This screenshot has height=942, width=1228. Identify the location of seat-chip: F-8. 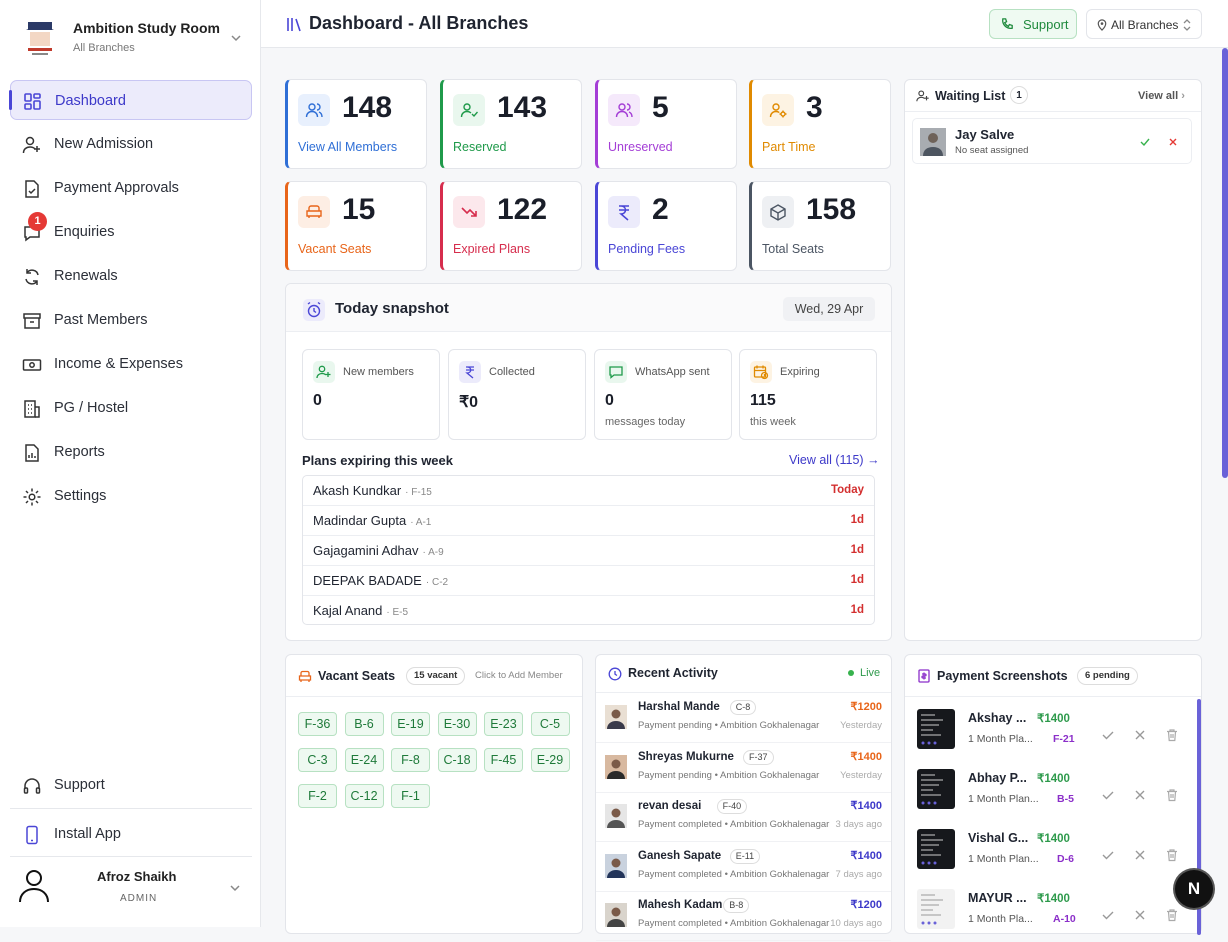
(410, 760).